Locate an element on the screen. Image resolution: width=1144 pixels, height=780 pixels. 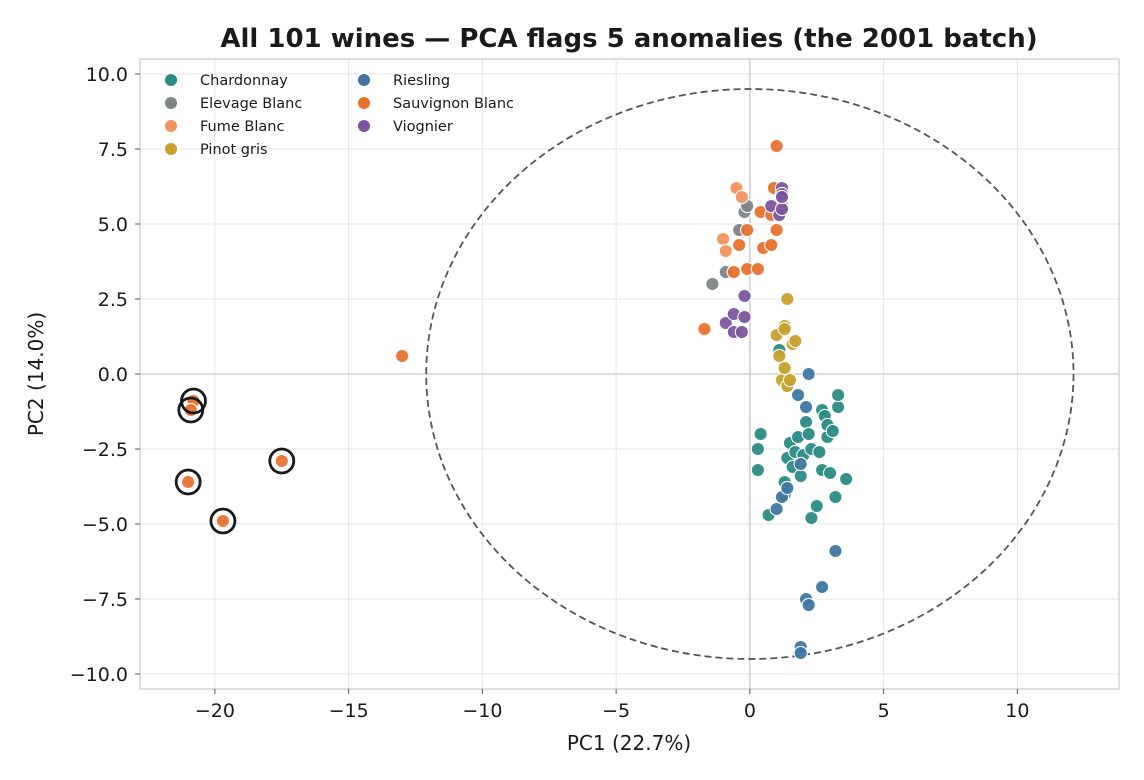
legend-label: Pinot gris is located at coordinates (234, 150).